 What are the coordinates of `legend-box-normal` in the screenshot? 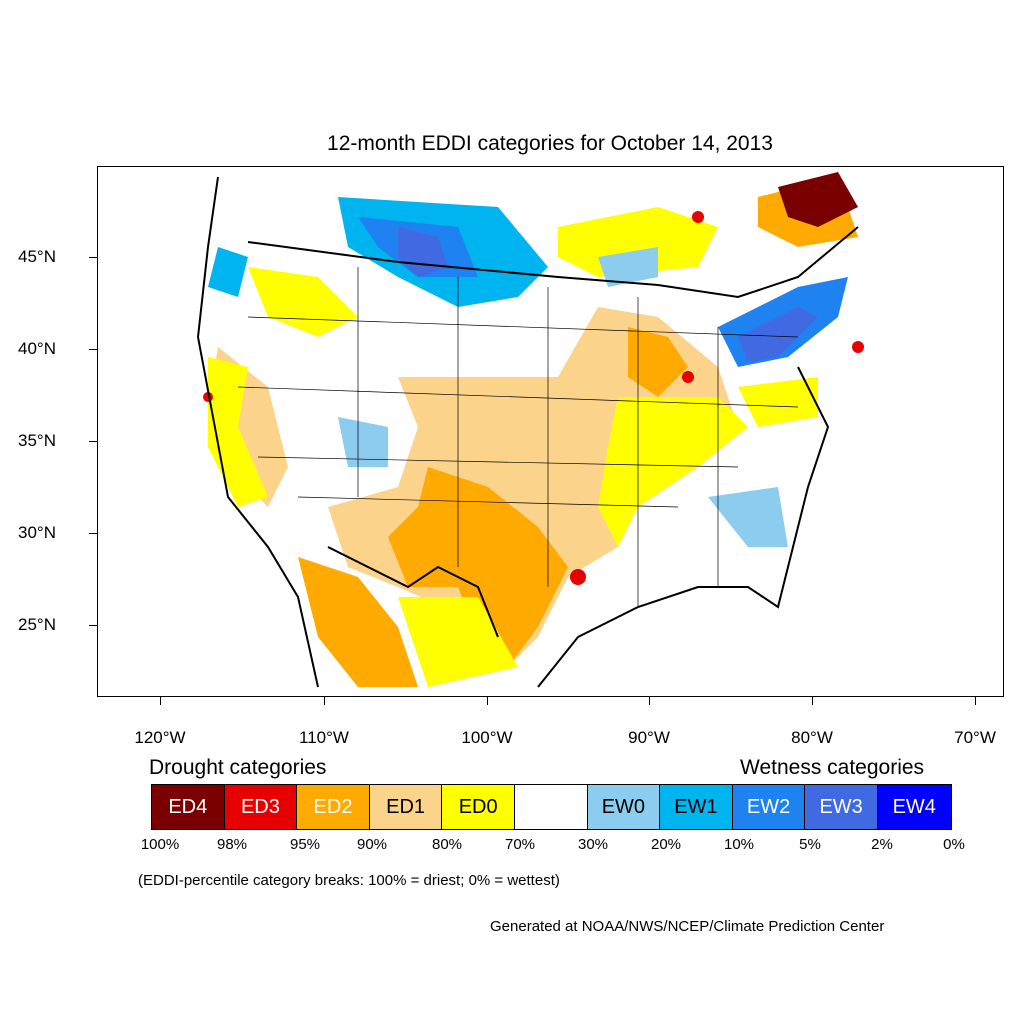 It's located at (551, 807).